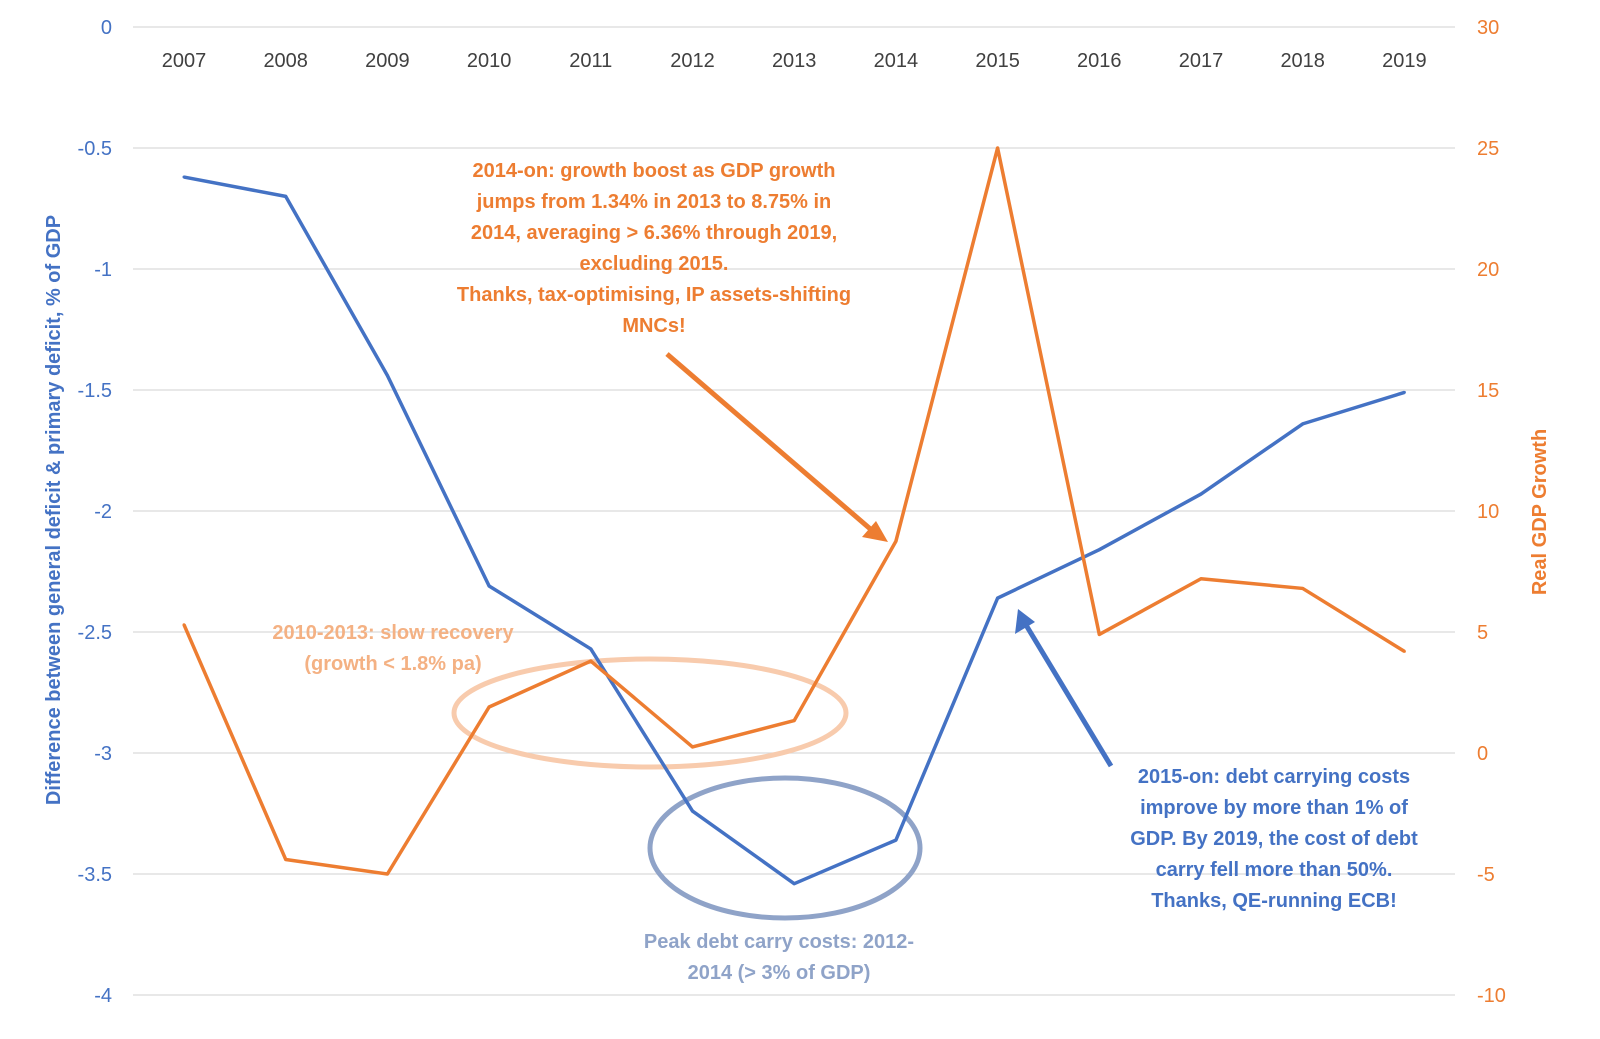 Image resolution: width=1600 pixels, height=1039 pixels. What do you see at coordinates (1488, 270) in the screenshot?
I see `y-tick-right: 20` at bounding box center [1488, 270].